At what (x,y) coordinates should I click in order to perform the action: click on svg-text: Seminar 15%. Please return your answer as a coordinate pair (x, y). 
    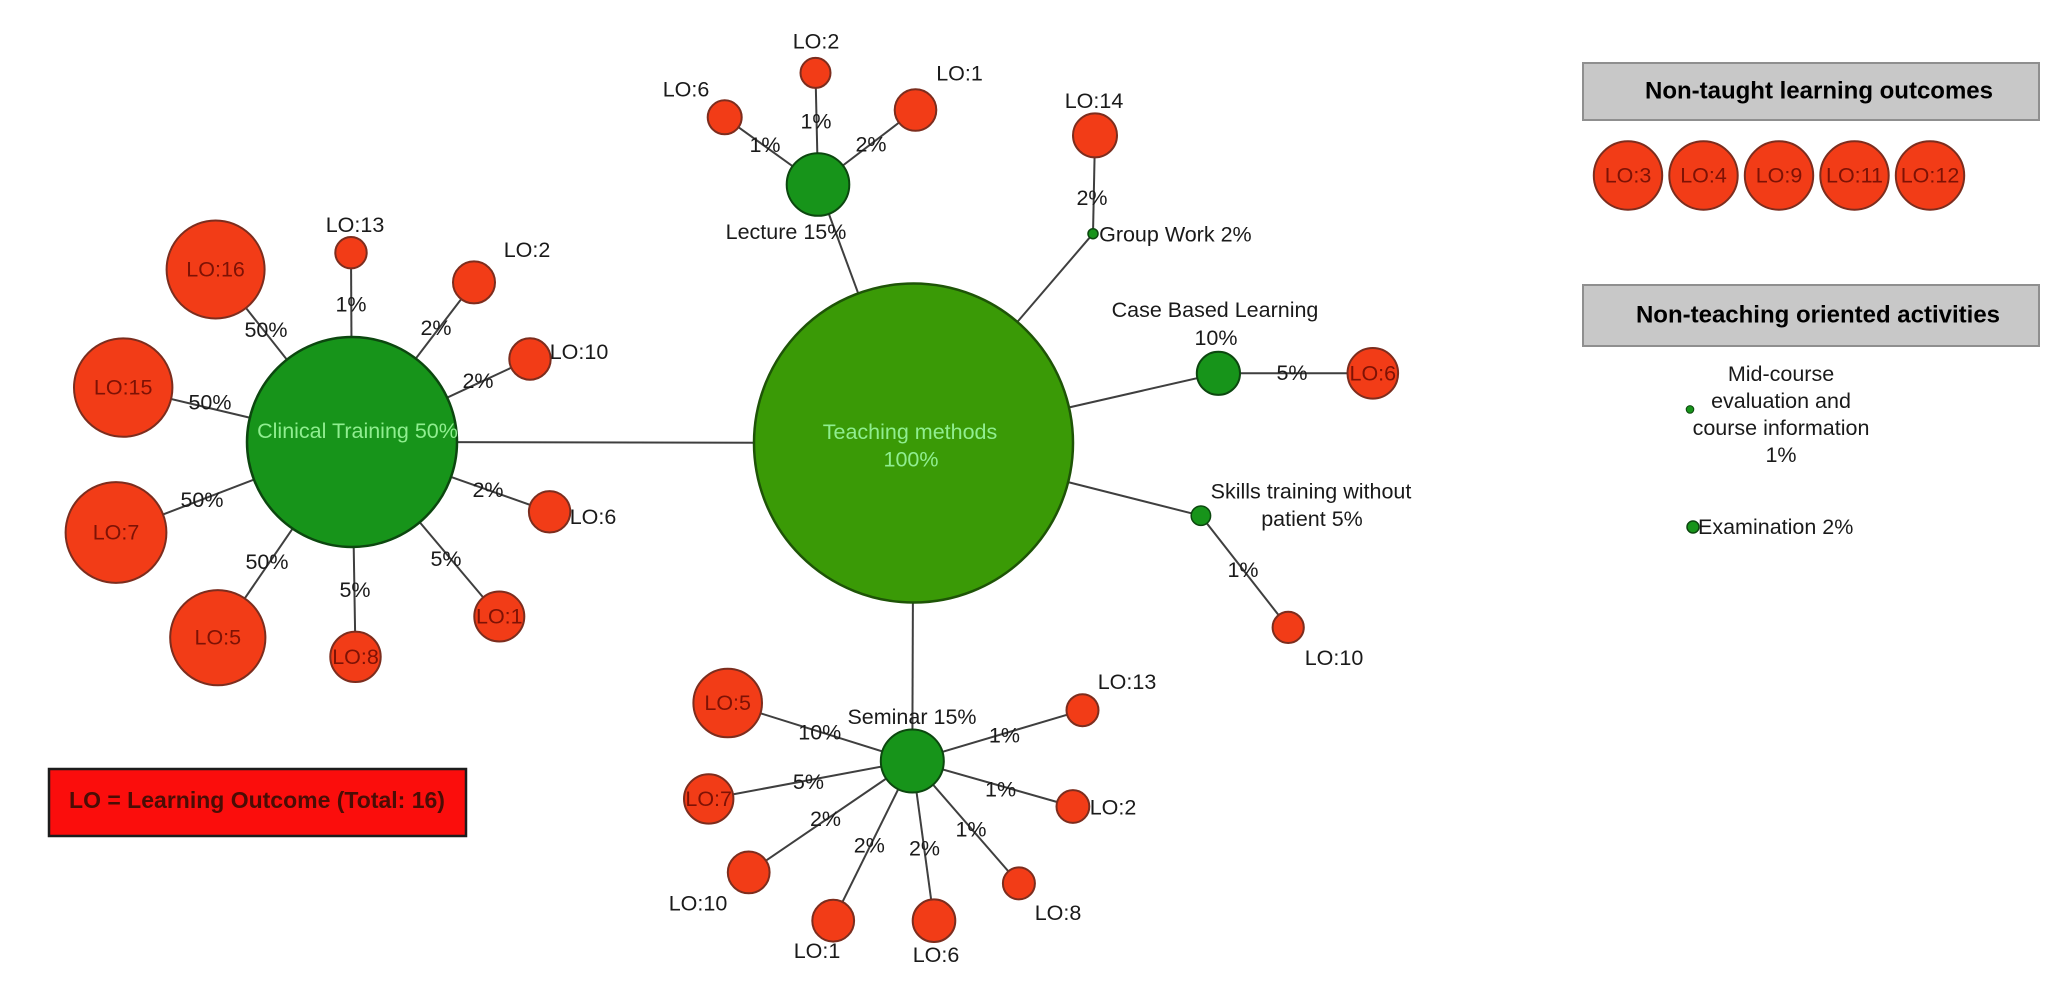
    Looking at the image, I should click on (911, 717).